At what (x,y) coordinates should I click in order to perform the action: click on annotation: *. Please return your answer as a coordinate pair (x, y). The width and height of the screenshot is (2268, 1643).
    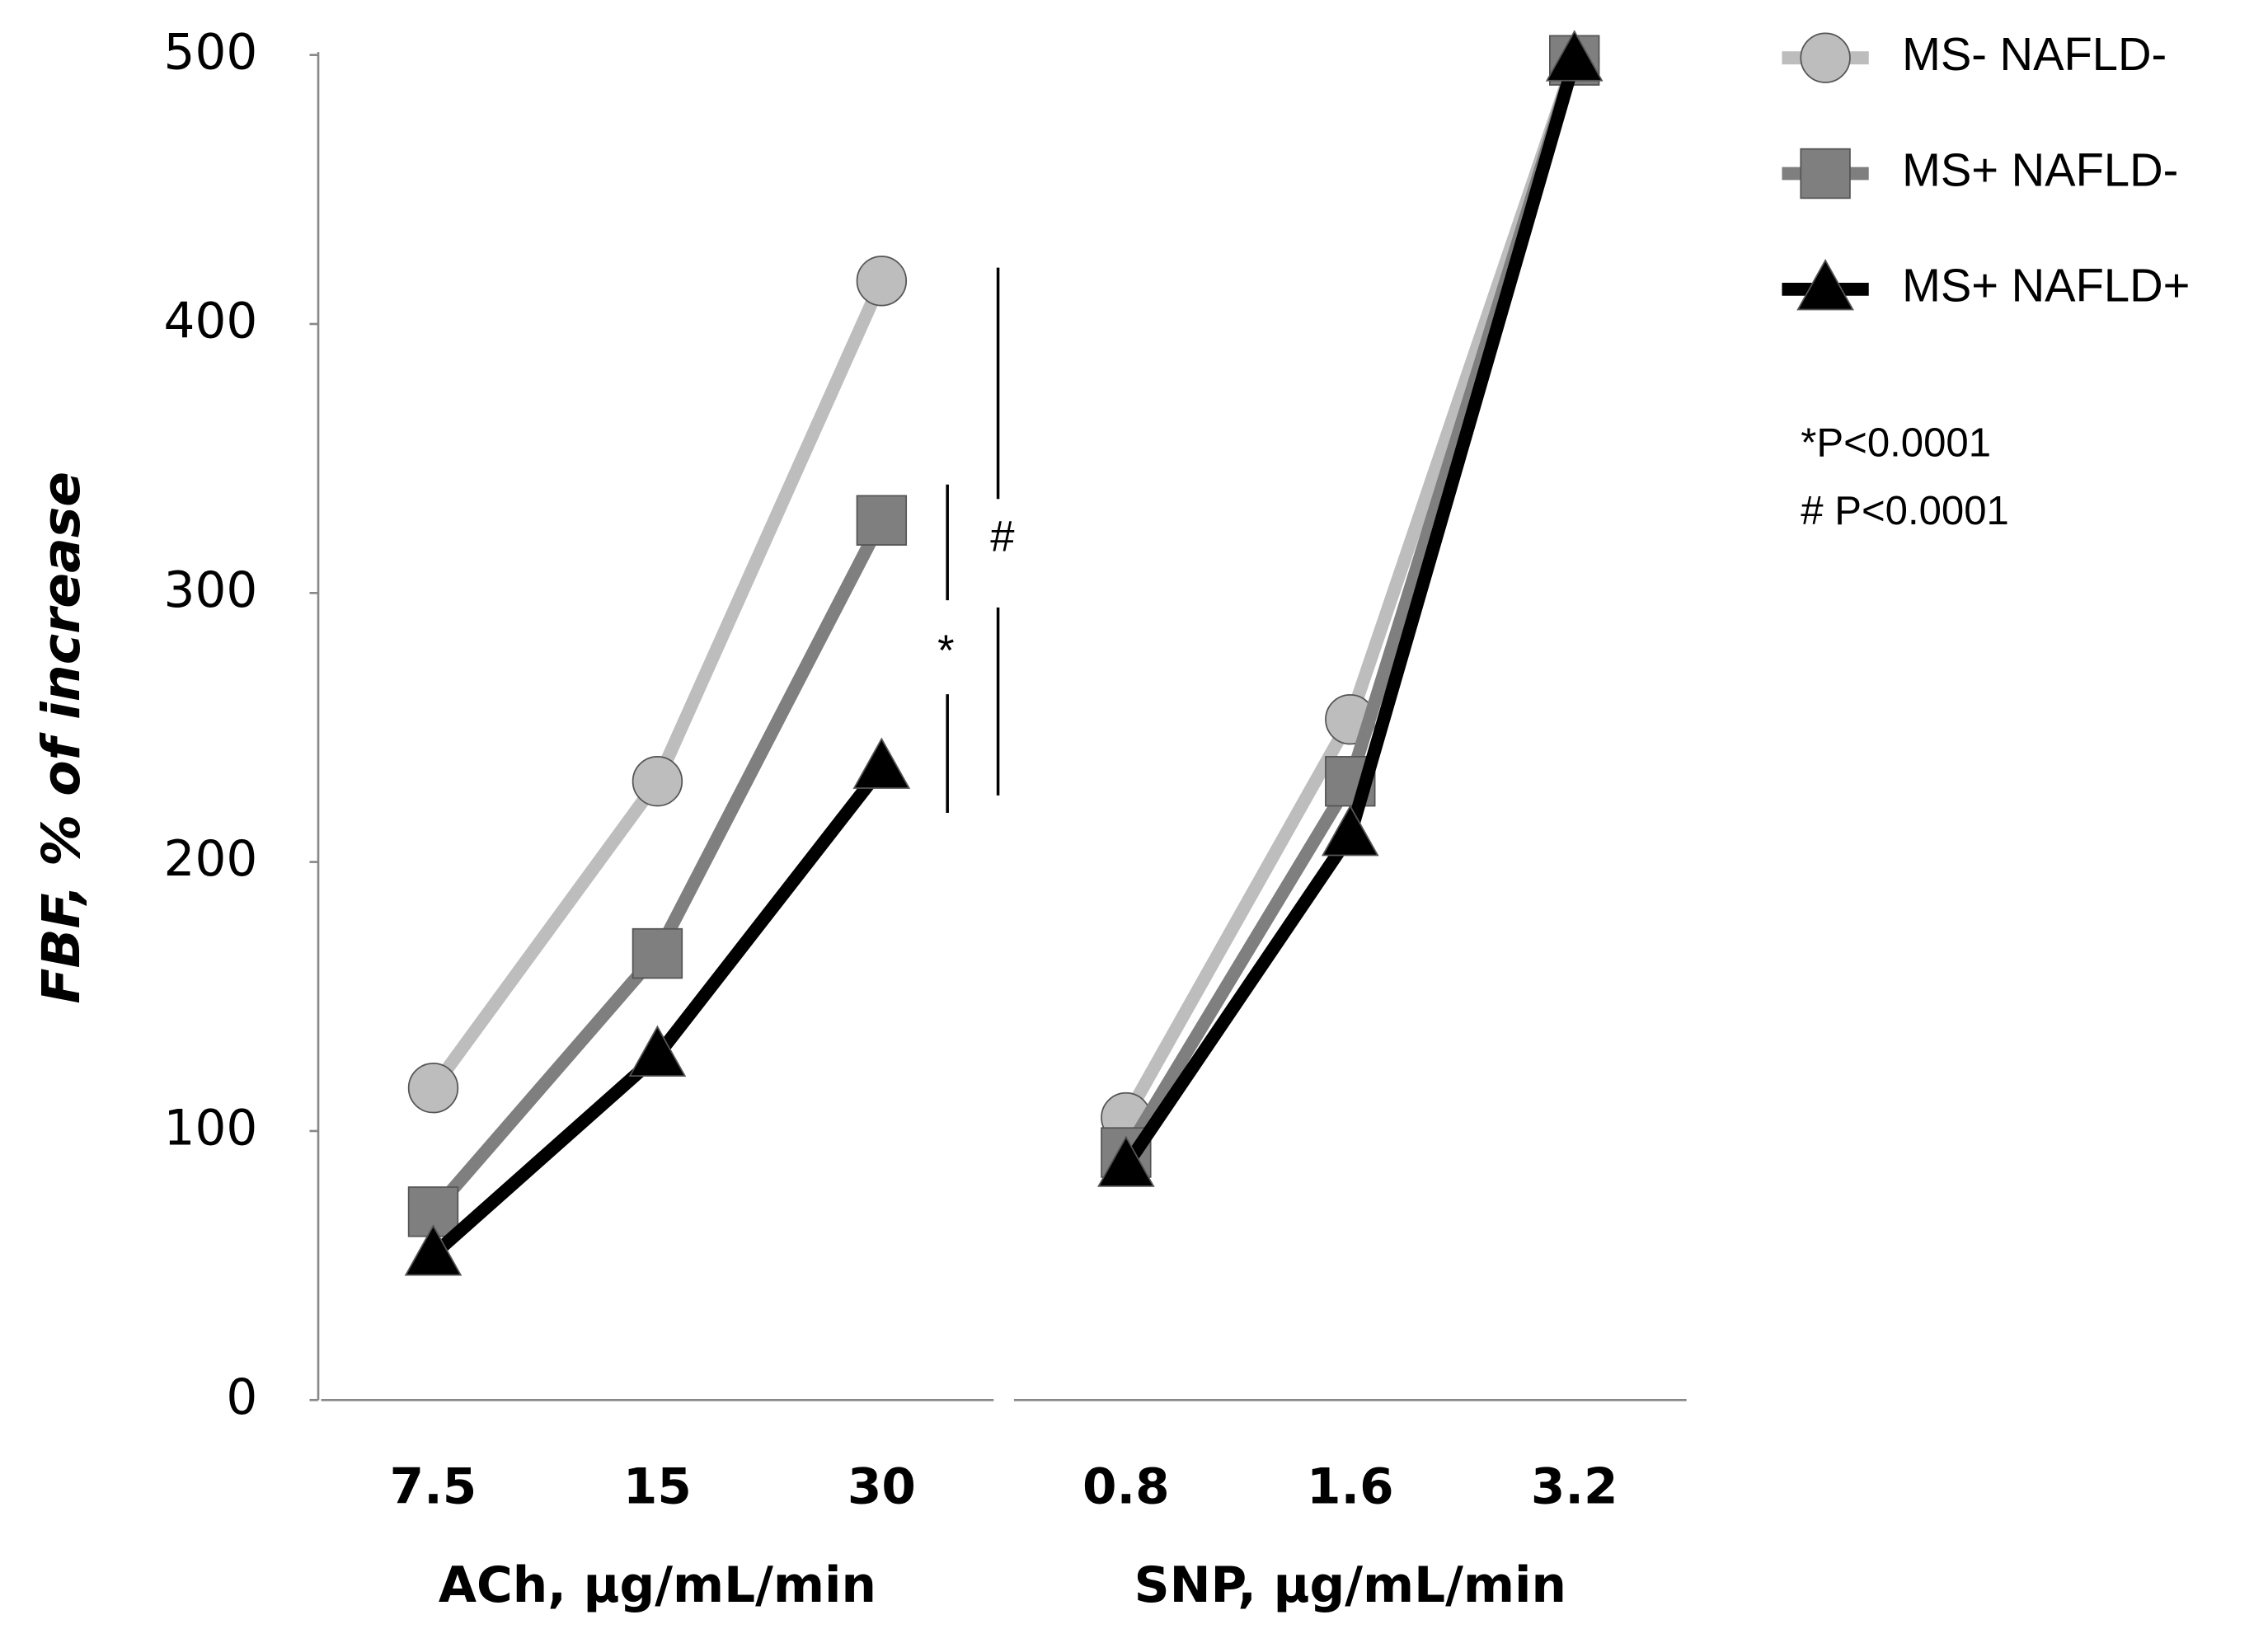
    Looking at the image, I should click on (946, 651).